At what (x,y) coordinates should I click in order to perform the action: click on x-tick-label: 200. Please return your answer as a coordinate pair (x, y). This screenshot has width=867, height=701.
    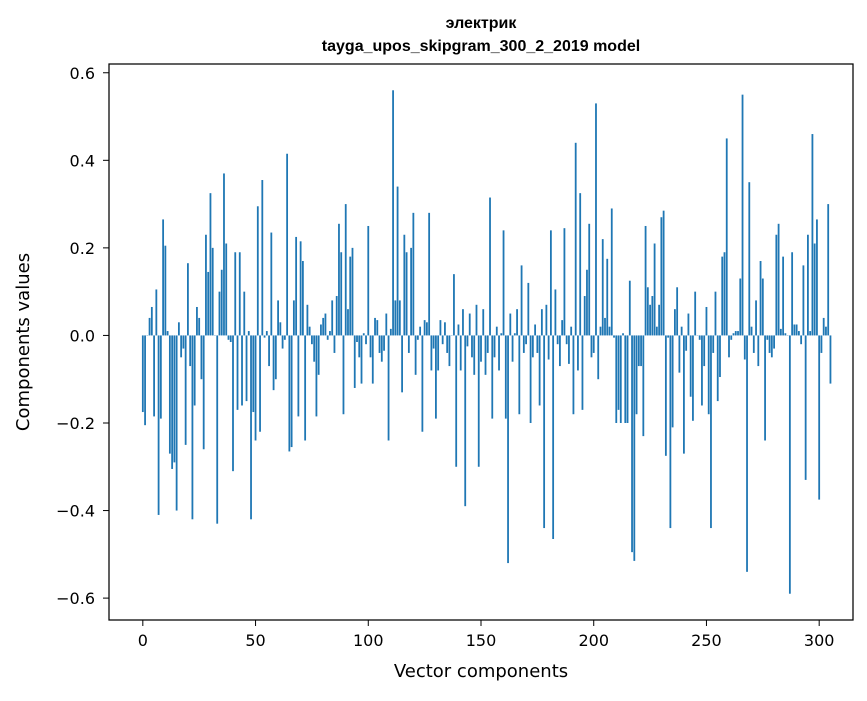
    Looking at the image, I should click on (593, 640).